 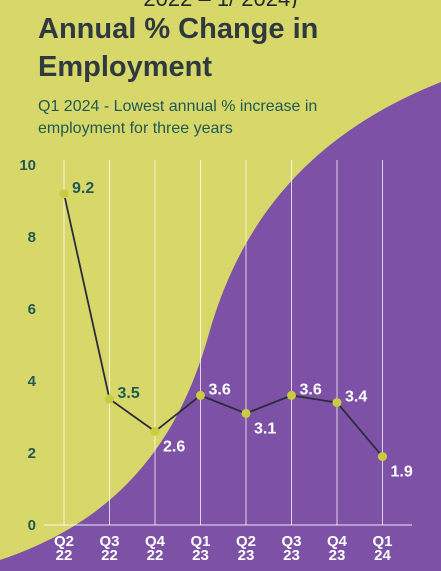 What do you see at coordinates (291, 548) in the screenshot?
I see `x-tick-label: Q3 23` at bounding box center [291, 548].